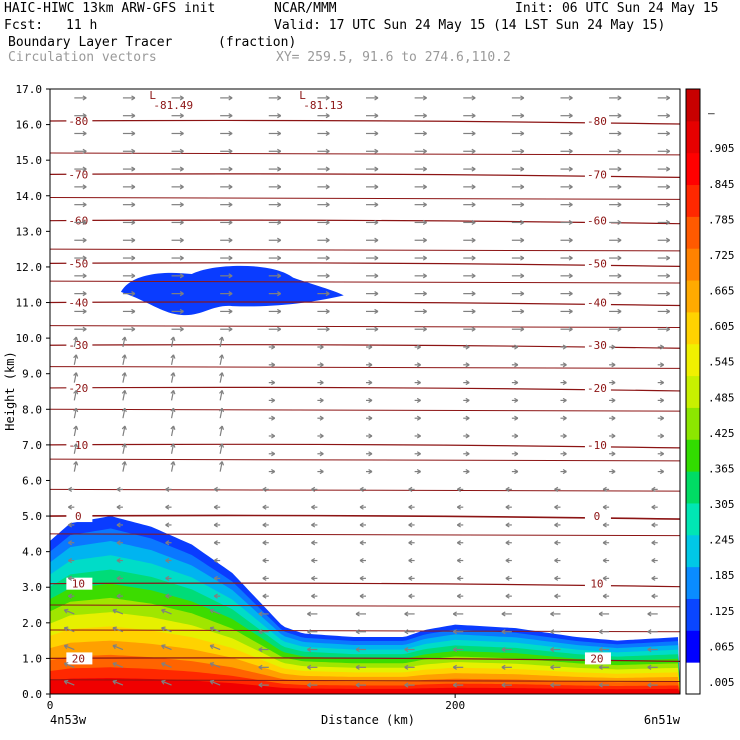 This screenshot has width=740, height=740. I want to click on y-tick-label: 10.0, so click(29, 338).